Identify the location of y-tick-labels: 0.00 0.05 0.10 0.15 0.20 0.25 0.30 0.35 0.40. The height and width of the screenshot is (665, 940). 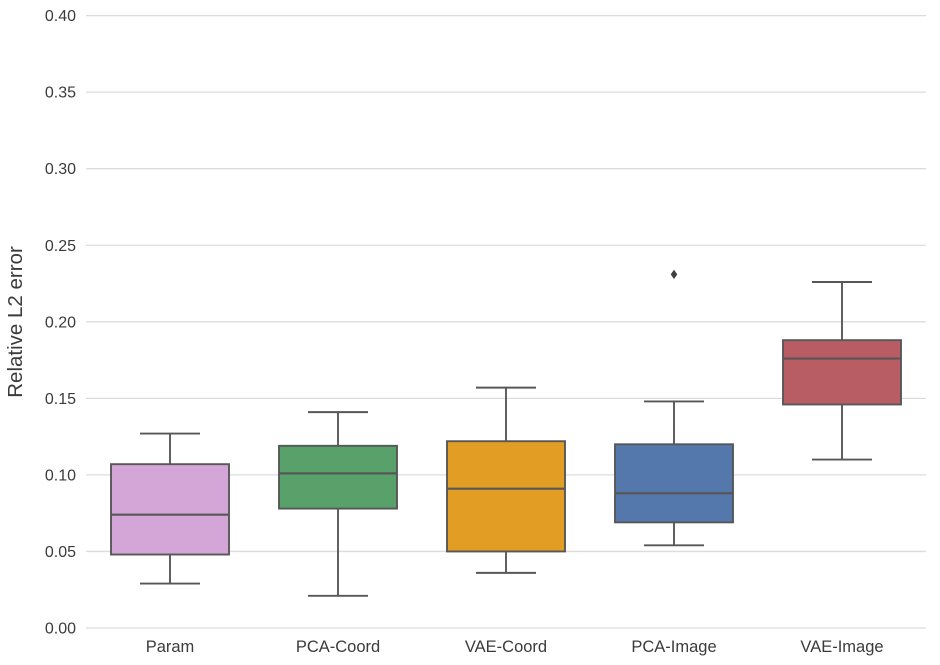
(60, 322).